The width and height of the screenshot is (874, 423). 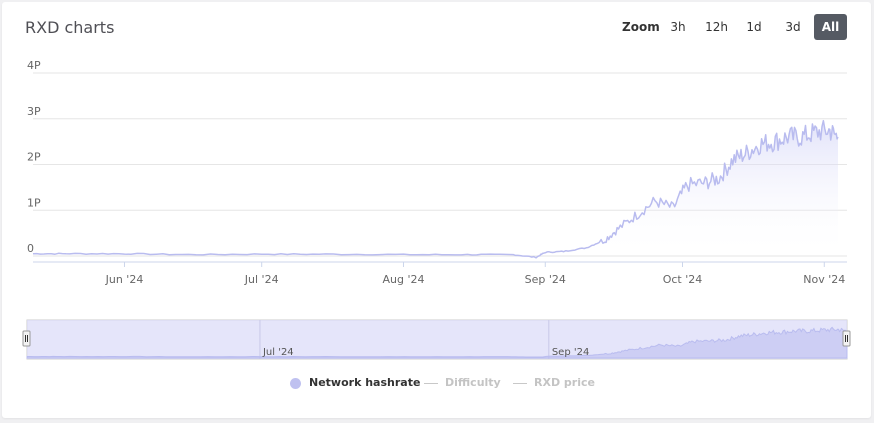 I want to click on navigator-label: Jul '24, so click(x=278, y=352).